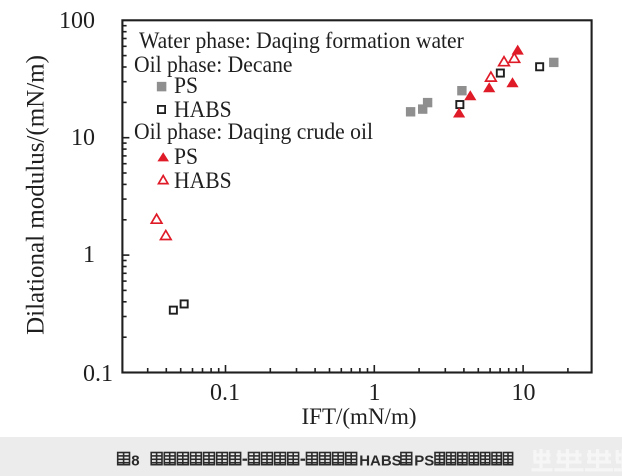 The width and height of the screenshot is (622, 476). Describe the element at coordinates (135, 460) in the screenshot. I see `svg-text: 8` at that location.